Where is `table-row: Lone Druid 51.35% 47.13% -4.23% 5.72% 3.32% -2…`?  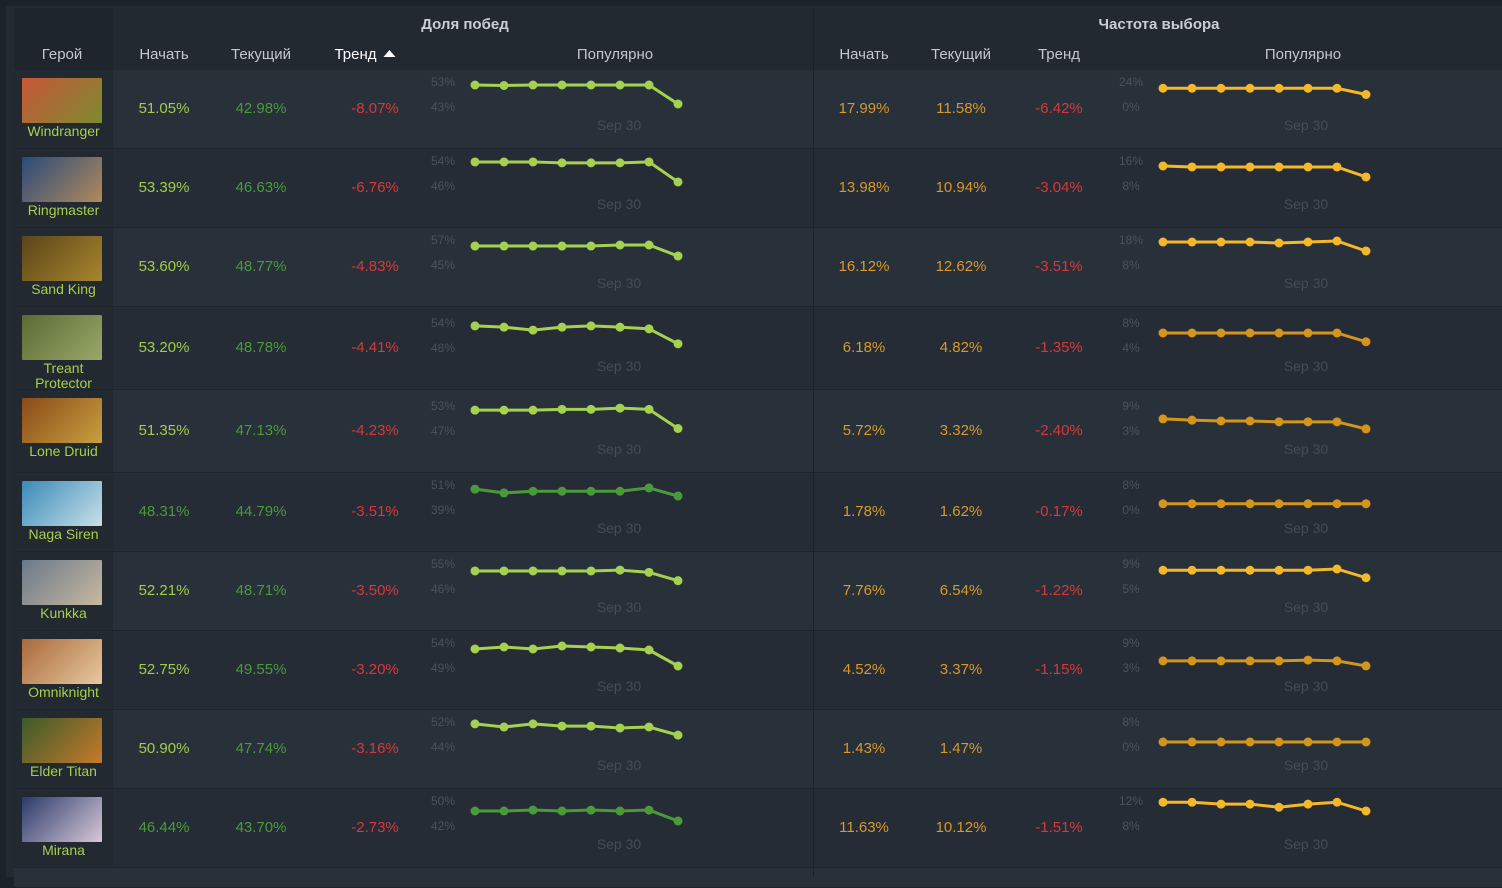 table-row: Lone Druid 51.35% 47.13% -4.23% 5.72% 3.32% -2… is located at coordinates (758, 431).